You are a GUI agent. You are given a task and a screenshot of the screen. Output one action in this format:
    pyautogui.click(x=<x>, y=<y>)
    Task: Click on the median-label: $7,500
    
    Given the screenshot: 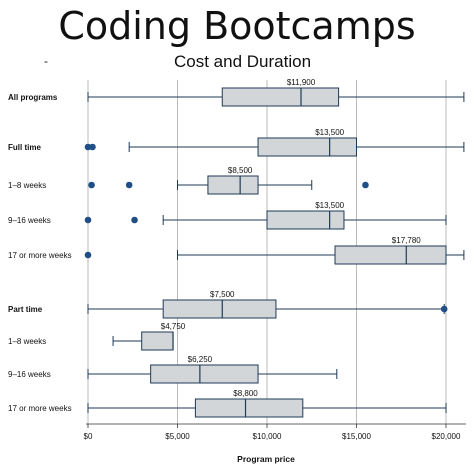 What is the action you would take?
    pyautogui.click(x=222, y=294)
    